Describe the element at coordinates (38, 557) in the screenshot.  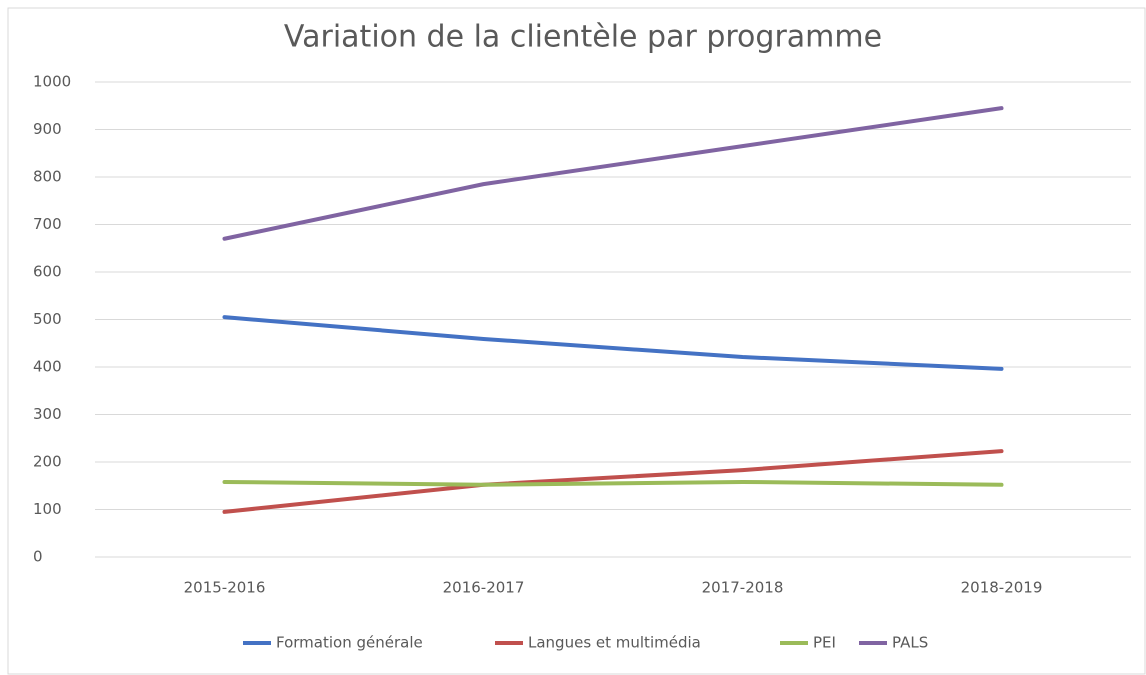
I see `y-tick-label: 0` at that location.